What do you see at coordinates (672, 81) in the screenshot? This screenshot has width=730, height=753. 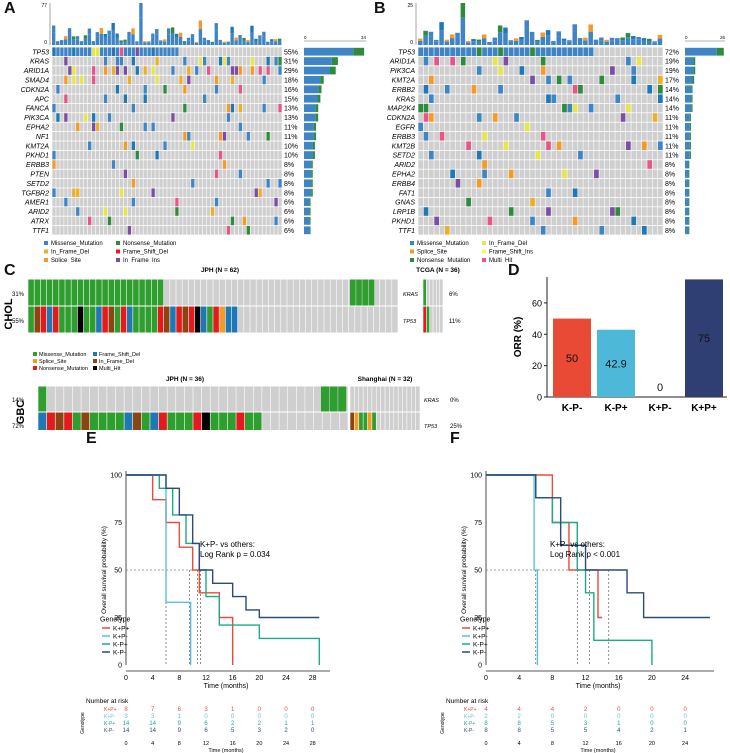 I see `gene-pct: 17%` at bounding box center [672, 81].